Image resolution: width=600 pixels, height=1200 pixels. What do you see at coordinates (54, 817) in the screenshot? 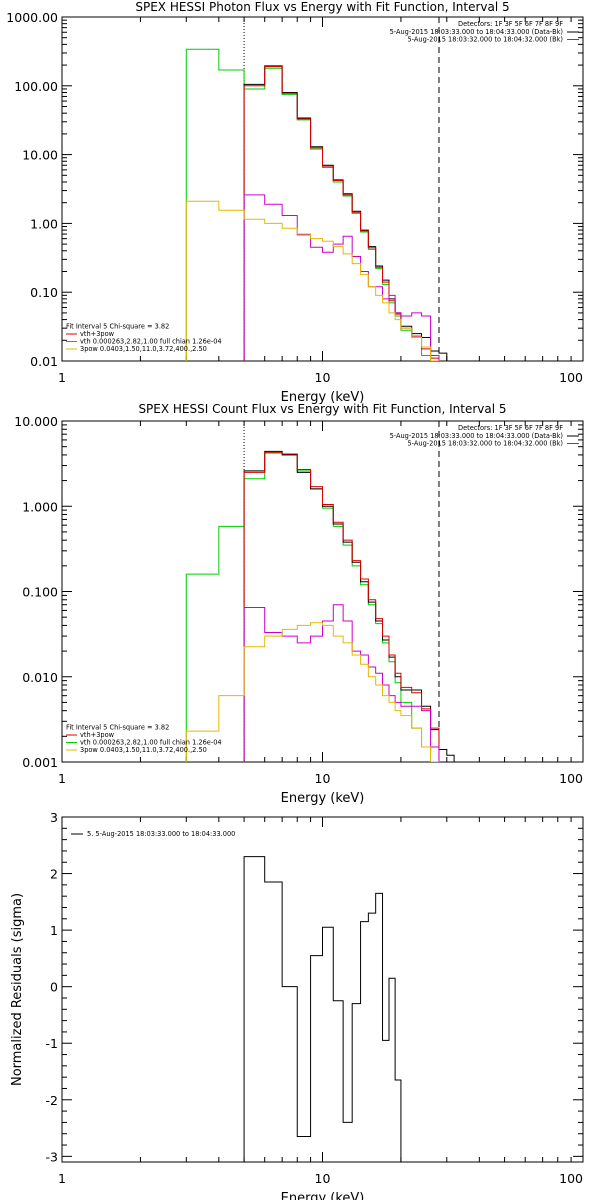
I see `y-tick-label: 3` at bounding box center [54, 817].